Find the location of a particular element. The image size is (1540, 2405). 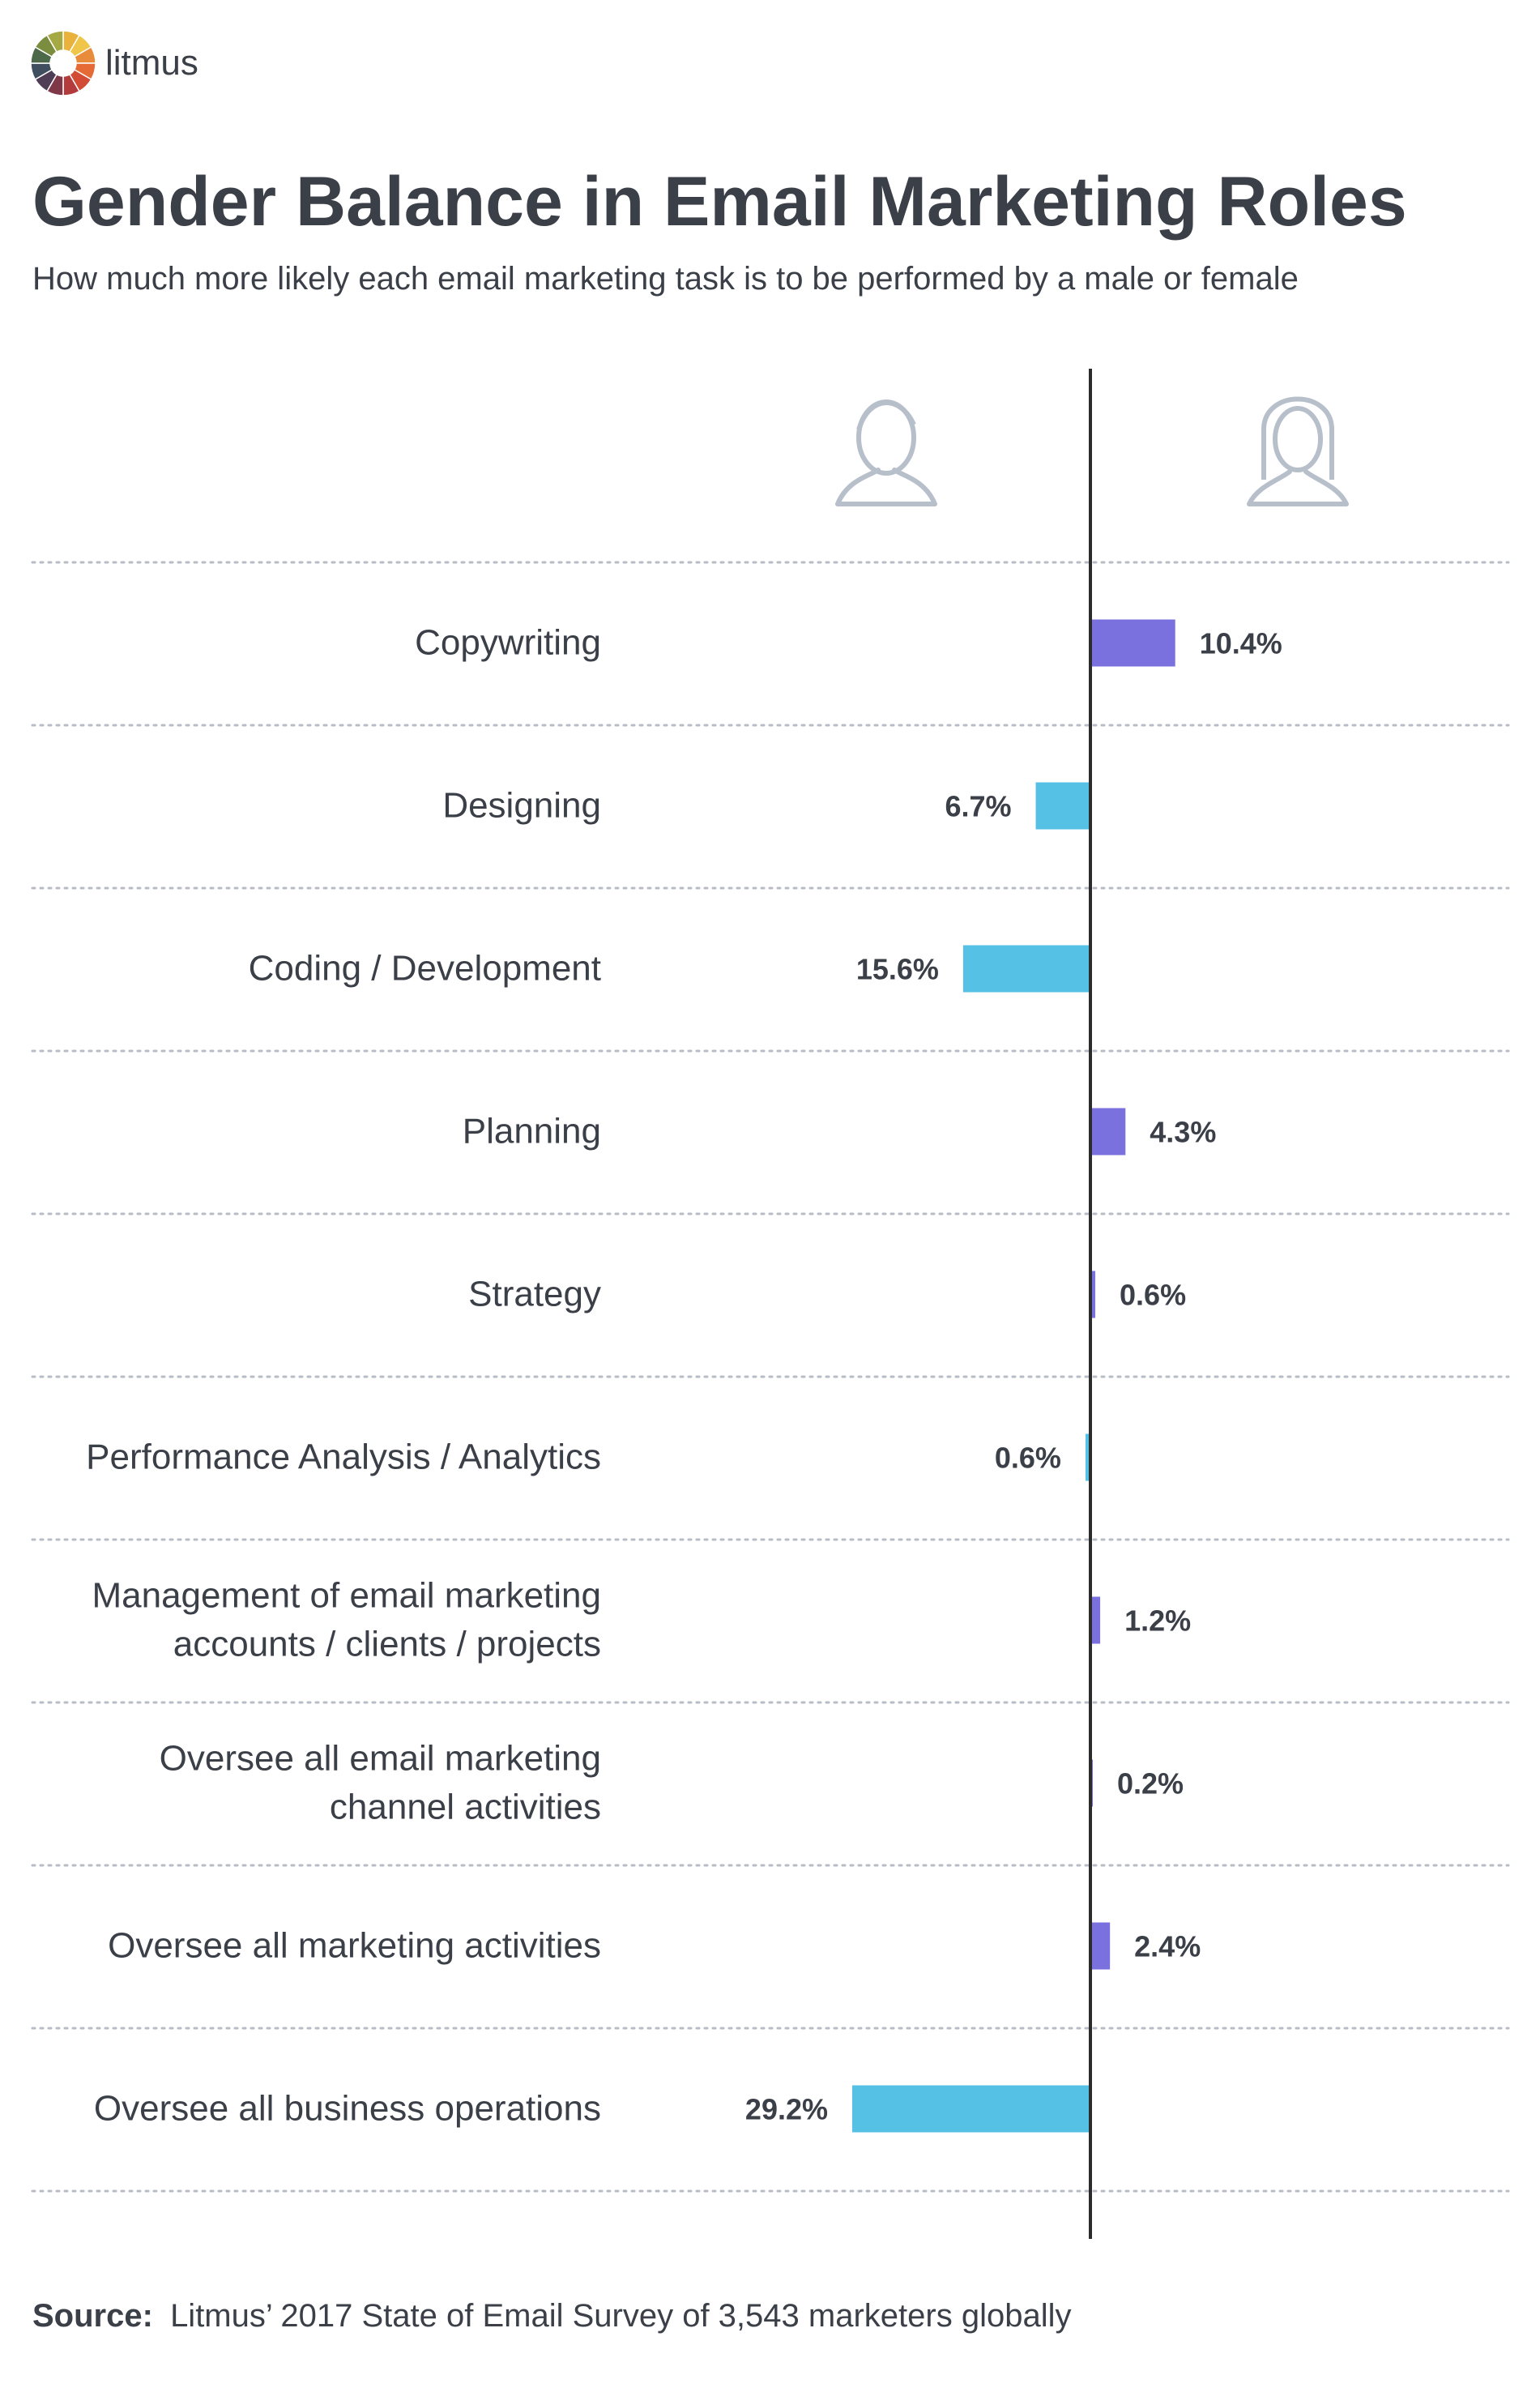

category-label: Designing is located at coordinates (521, 806).